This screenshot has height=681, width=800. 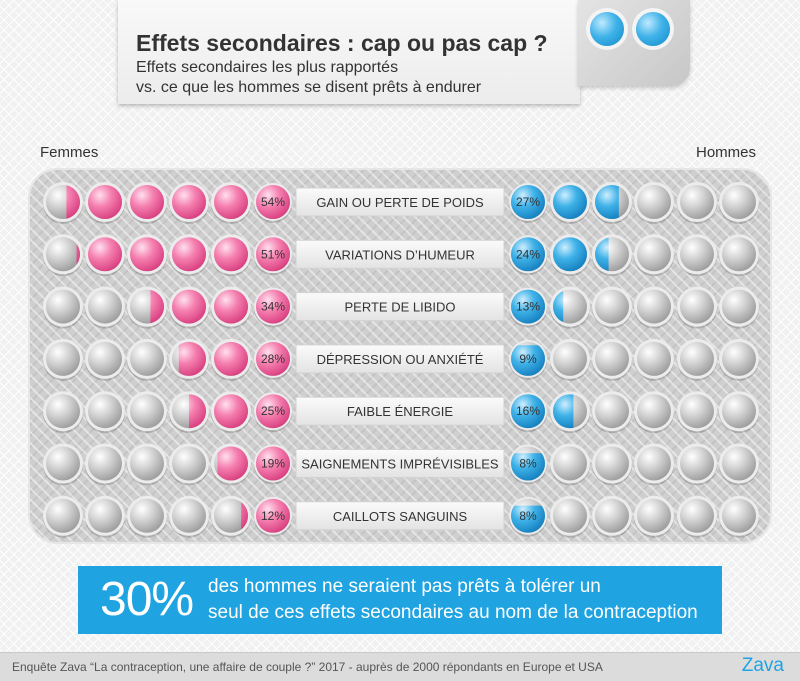 I want to click on hommes-pct-pill-label: 24%, so click(x=528, y=254).